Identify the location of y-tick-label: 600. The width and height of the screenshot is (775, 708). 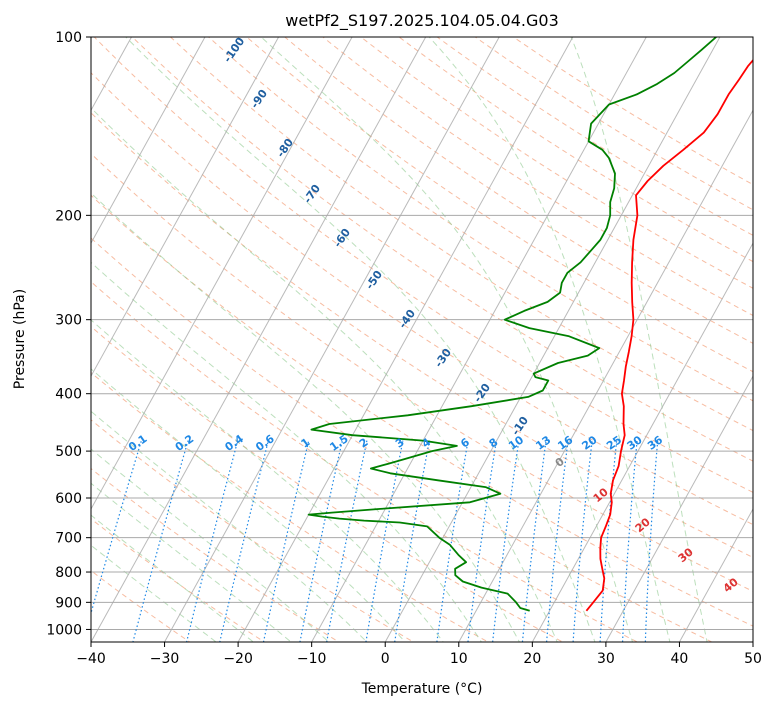
(68, 499).